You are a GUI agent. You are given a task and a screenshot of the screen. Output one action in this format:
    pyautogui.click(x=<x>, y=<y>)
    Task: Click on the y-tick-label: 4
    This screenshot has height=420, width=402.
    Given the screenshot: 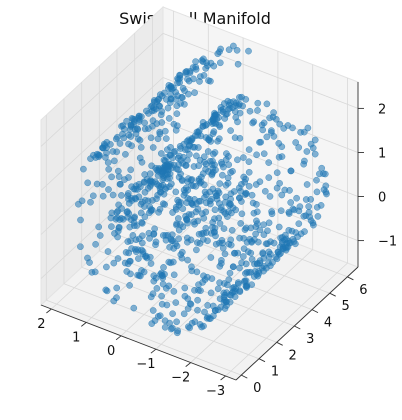 What is the action you would take?
    pyautogui.click(x=328, y=323)
    